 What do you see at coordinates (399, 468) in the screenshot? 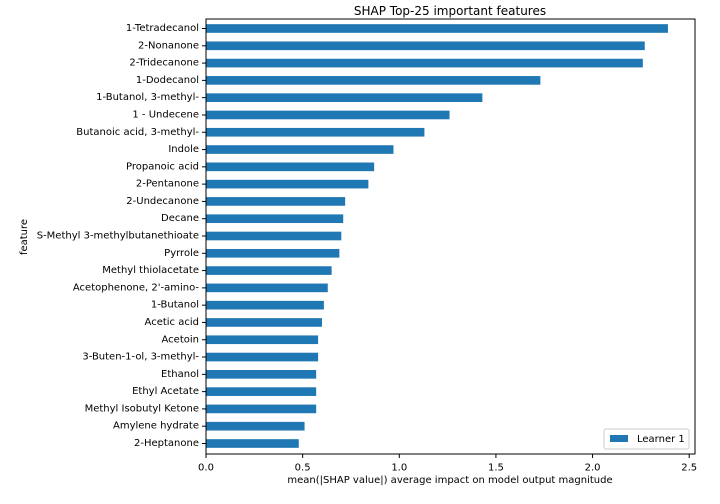
I see `x-tick-label: 1.0` at bounding box center [399, 468].